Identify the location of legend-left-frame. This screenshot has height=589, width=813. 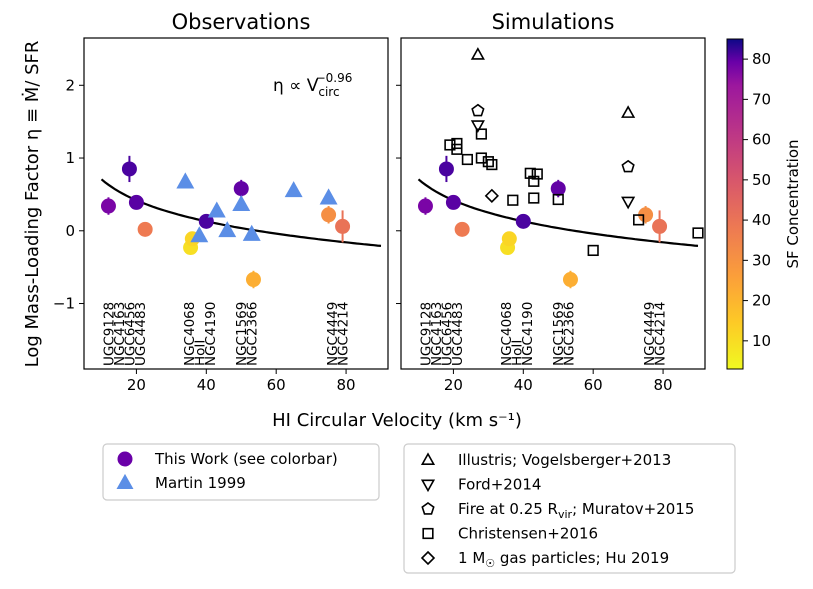
(241, 472).